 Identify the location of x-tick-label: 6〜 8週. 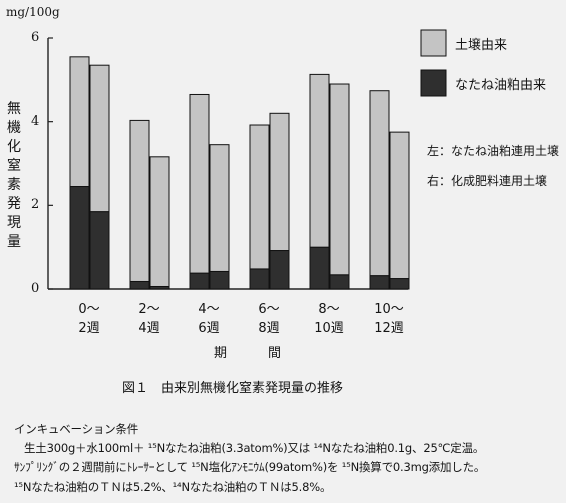
(269, 319).